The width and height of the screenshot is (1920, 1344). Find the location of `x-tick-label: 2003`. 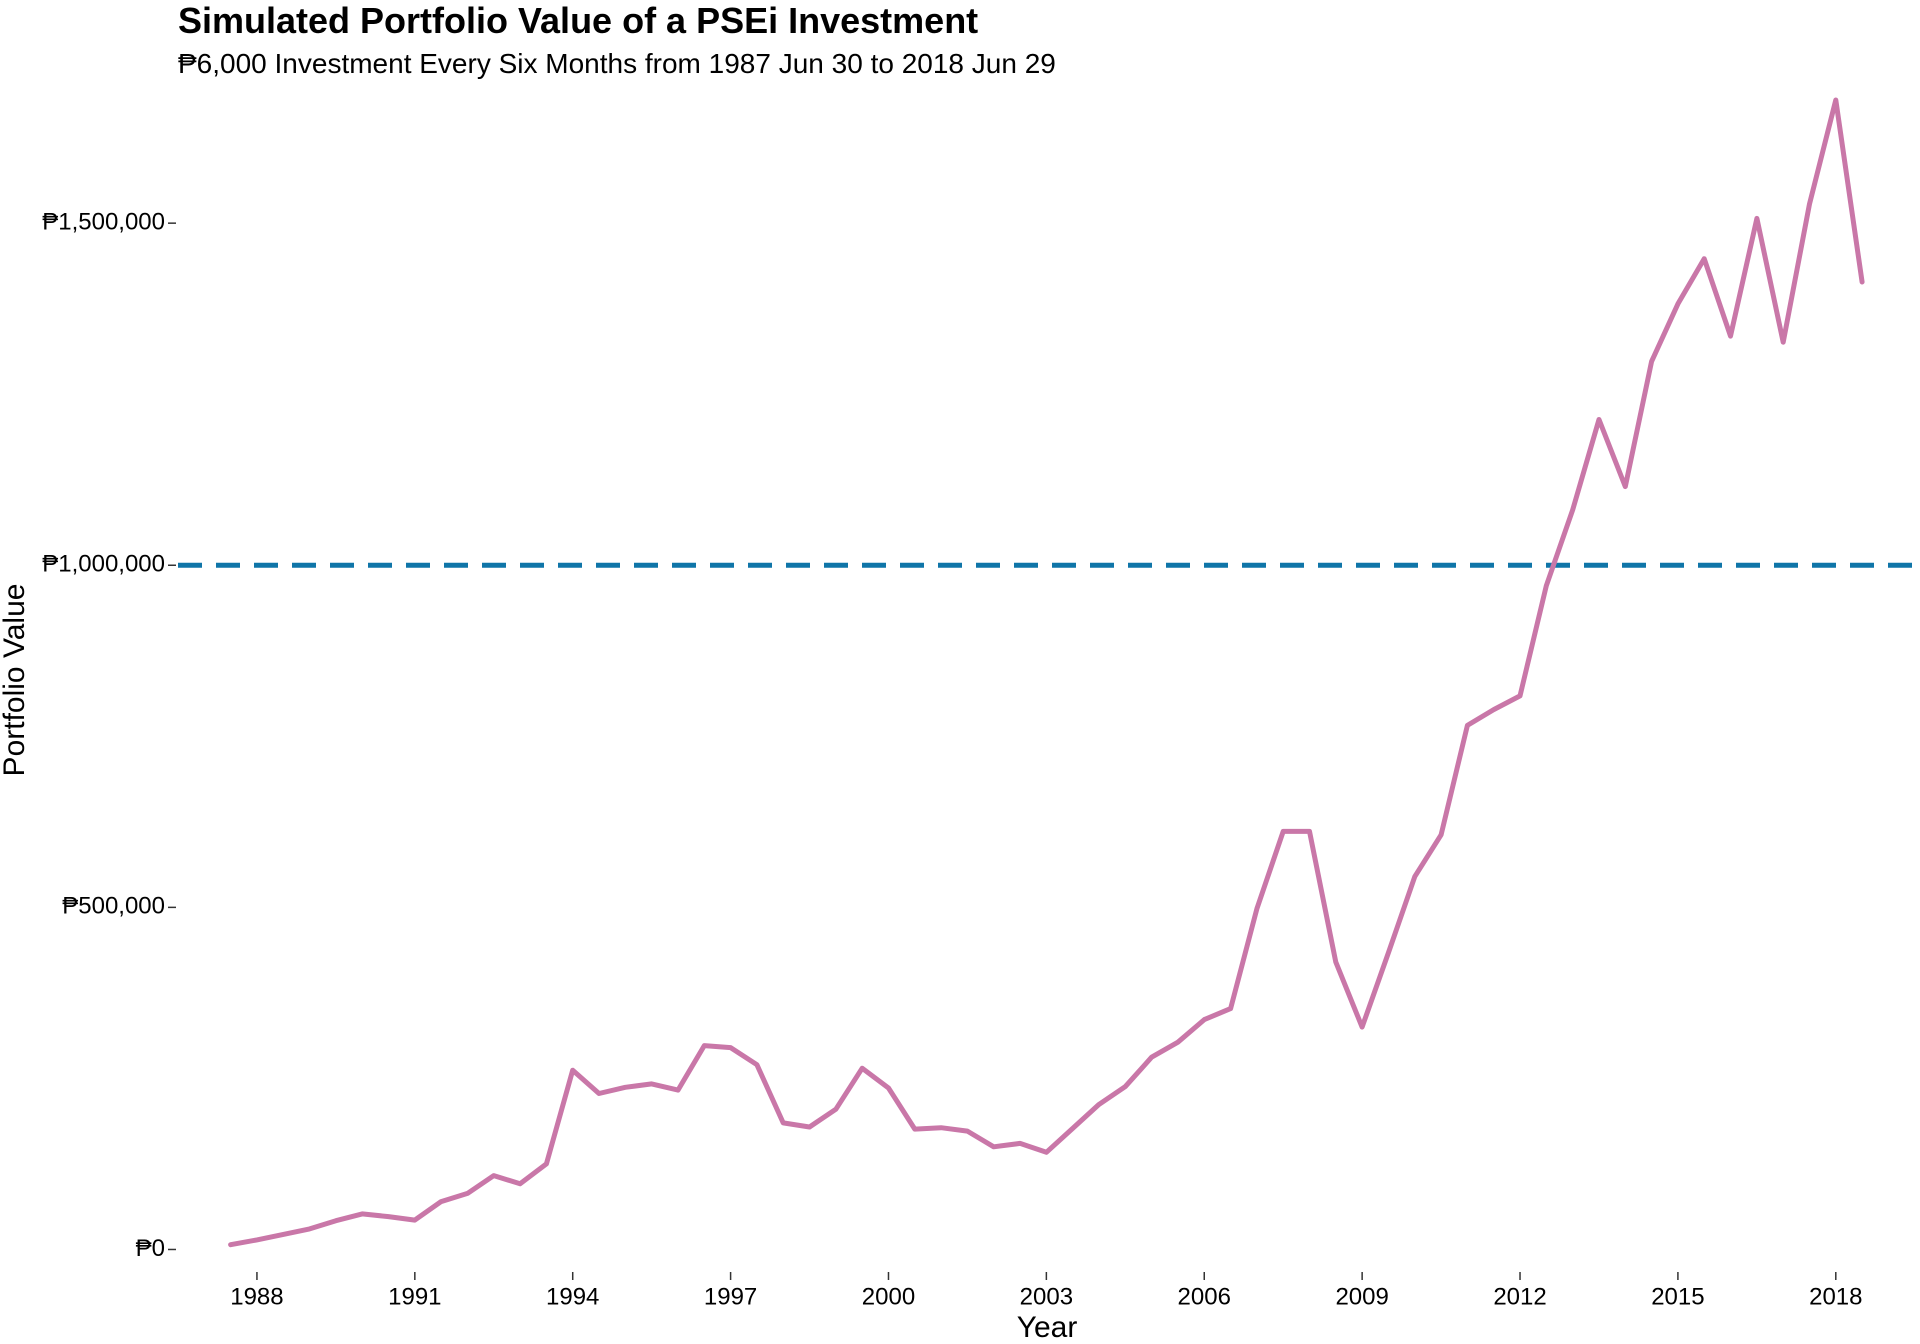

x-tick-label: 2003 is located at coordinates (1046, 1296).